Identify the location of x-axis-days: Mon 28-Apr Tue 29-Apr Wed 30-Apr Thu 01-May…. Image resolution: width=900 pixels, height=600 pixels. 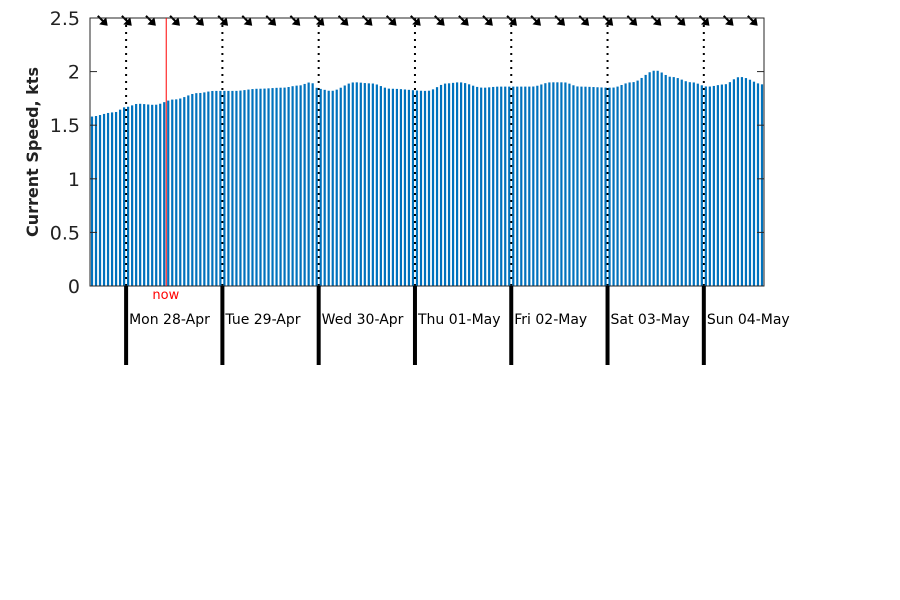
(457, 325).